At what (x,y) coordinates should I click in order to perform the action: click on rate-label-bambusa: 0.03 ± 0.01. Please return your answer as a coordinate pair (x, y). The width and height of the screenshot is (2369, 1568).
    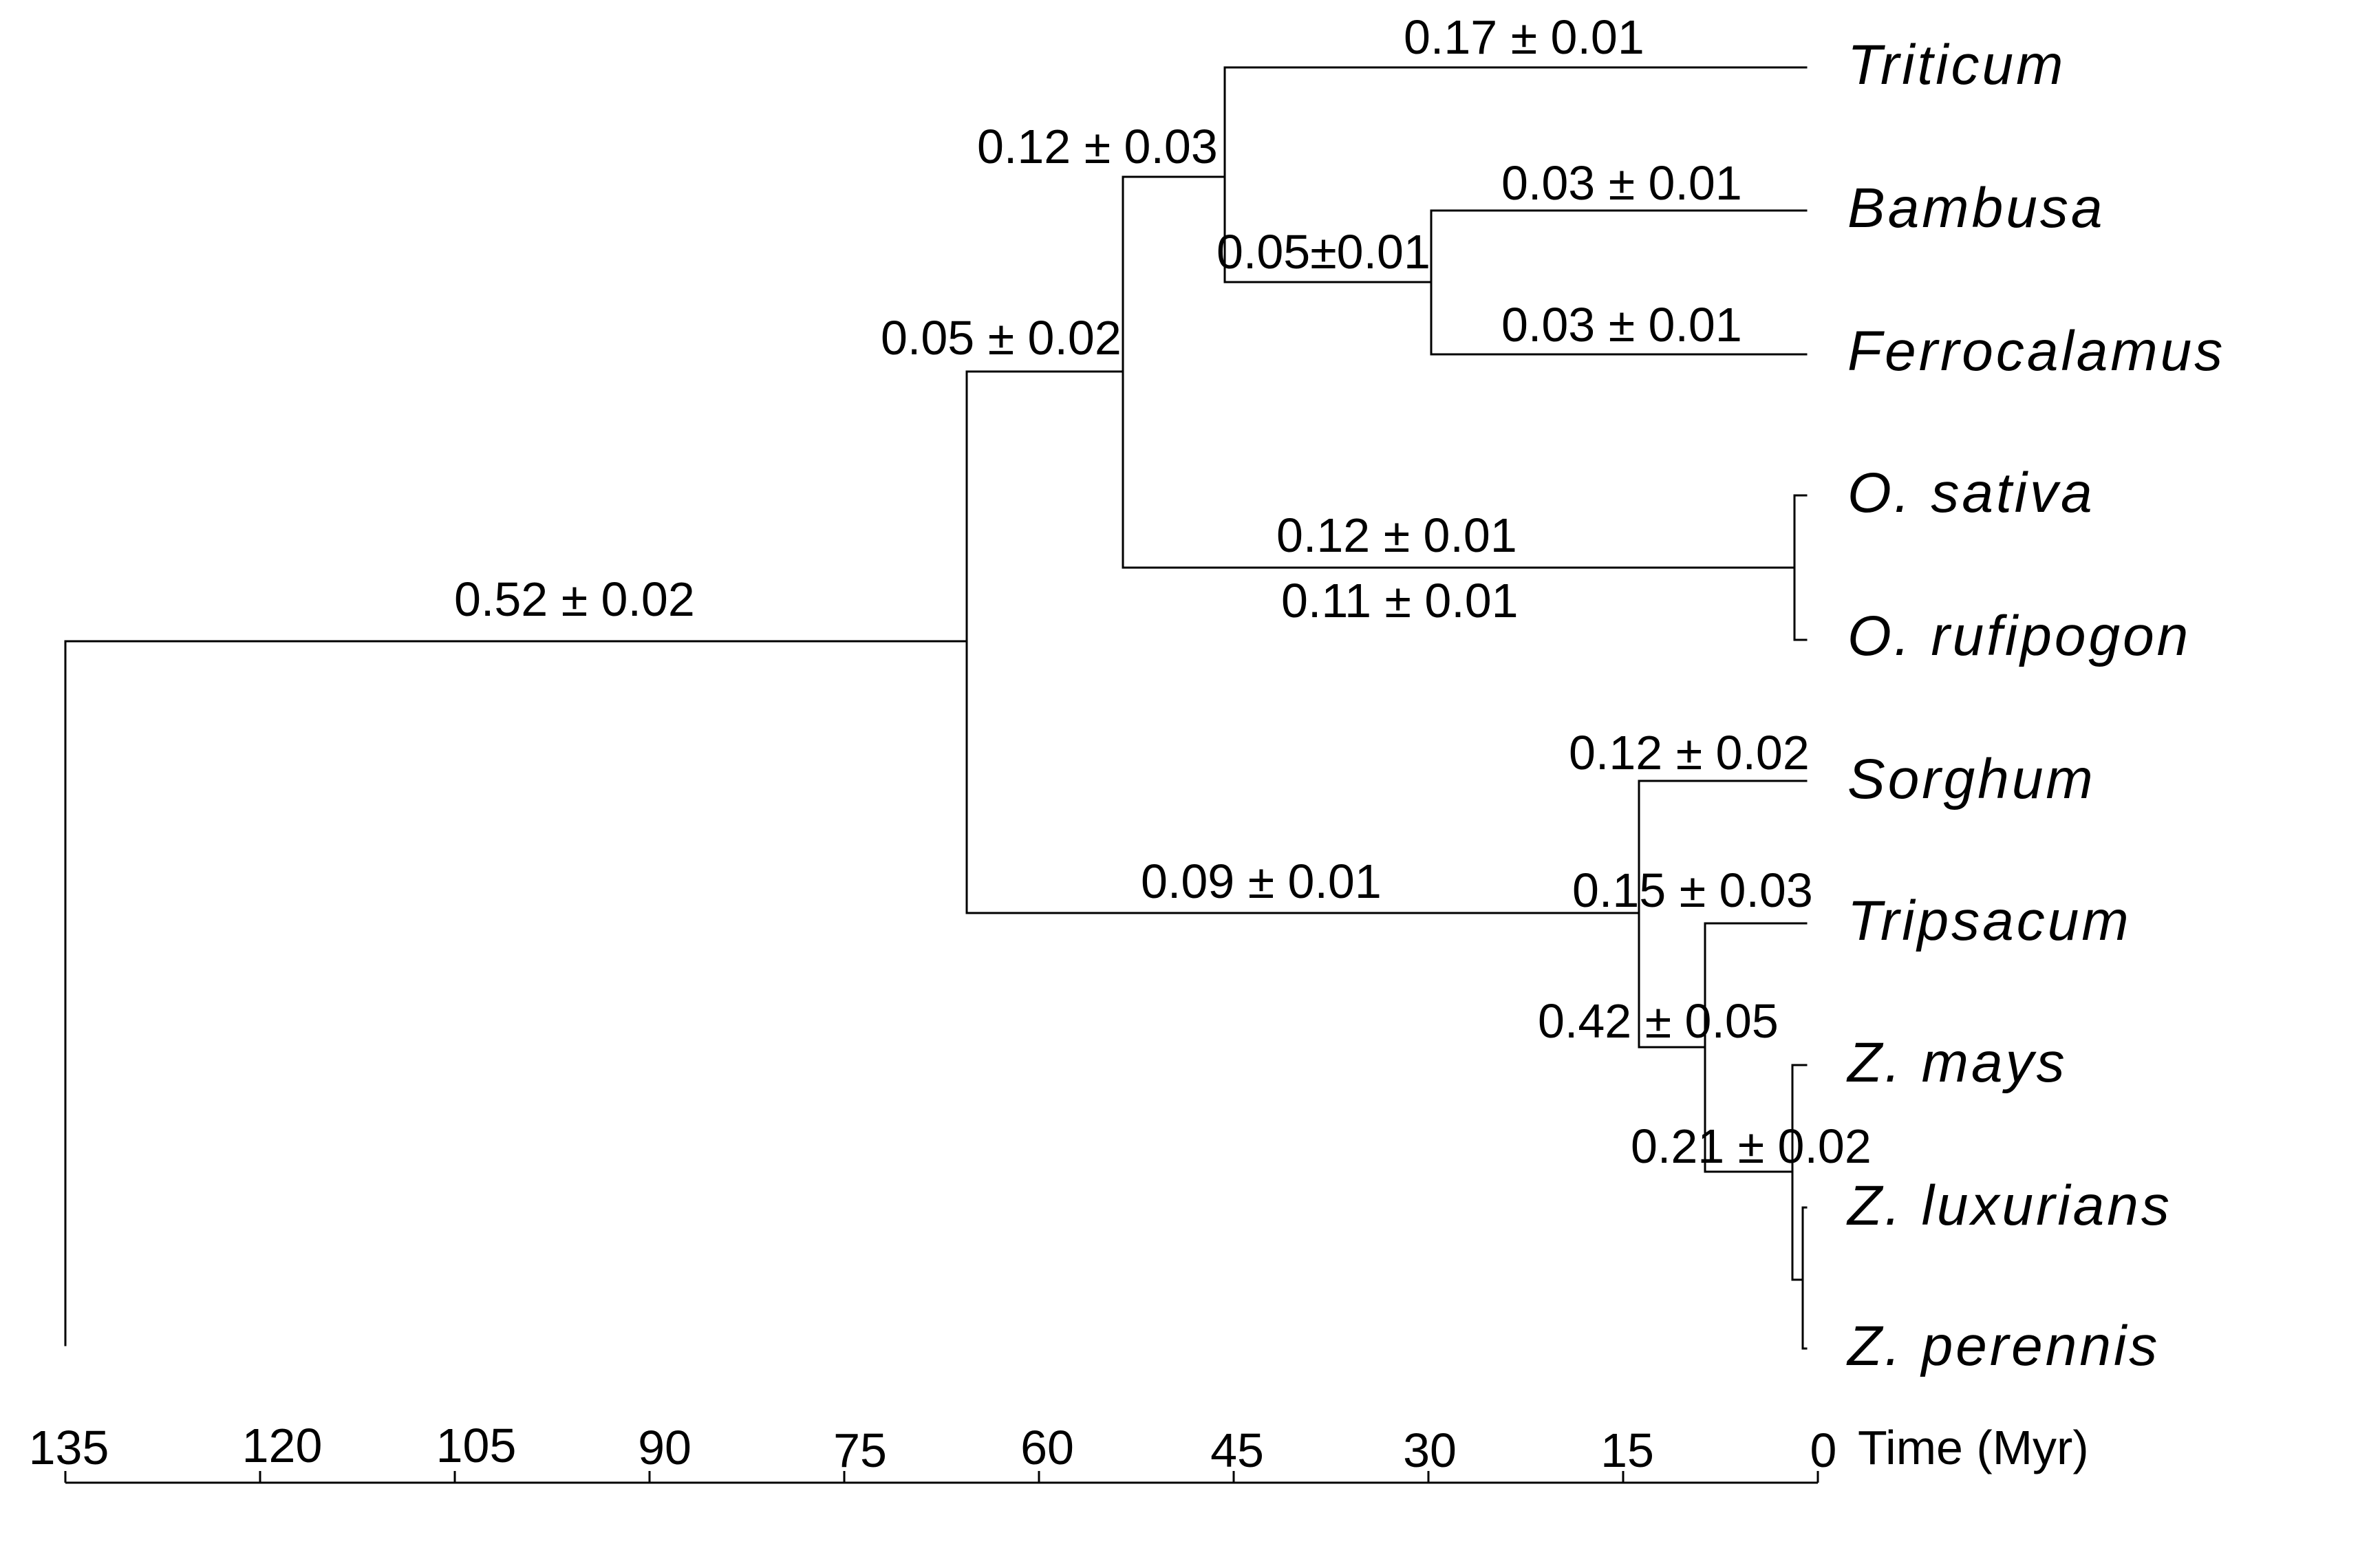
    Looking at the image, I should click on (1622, 183).